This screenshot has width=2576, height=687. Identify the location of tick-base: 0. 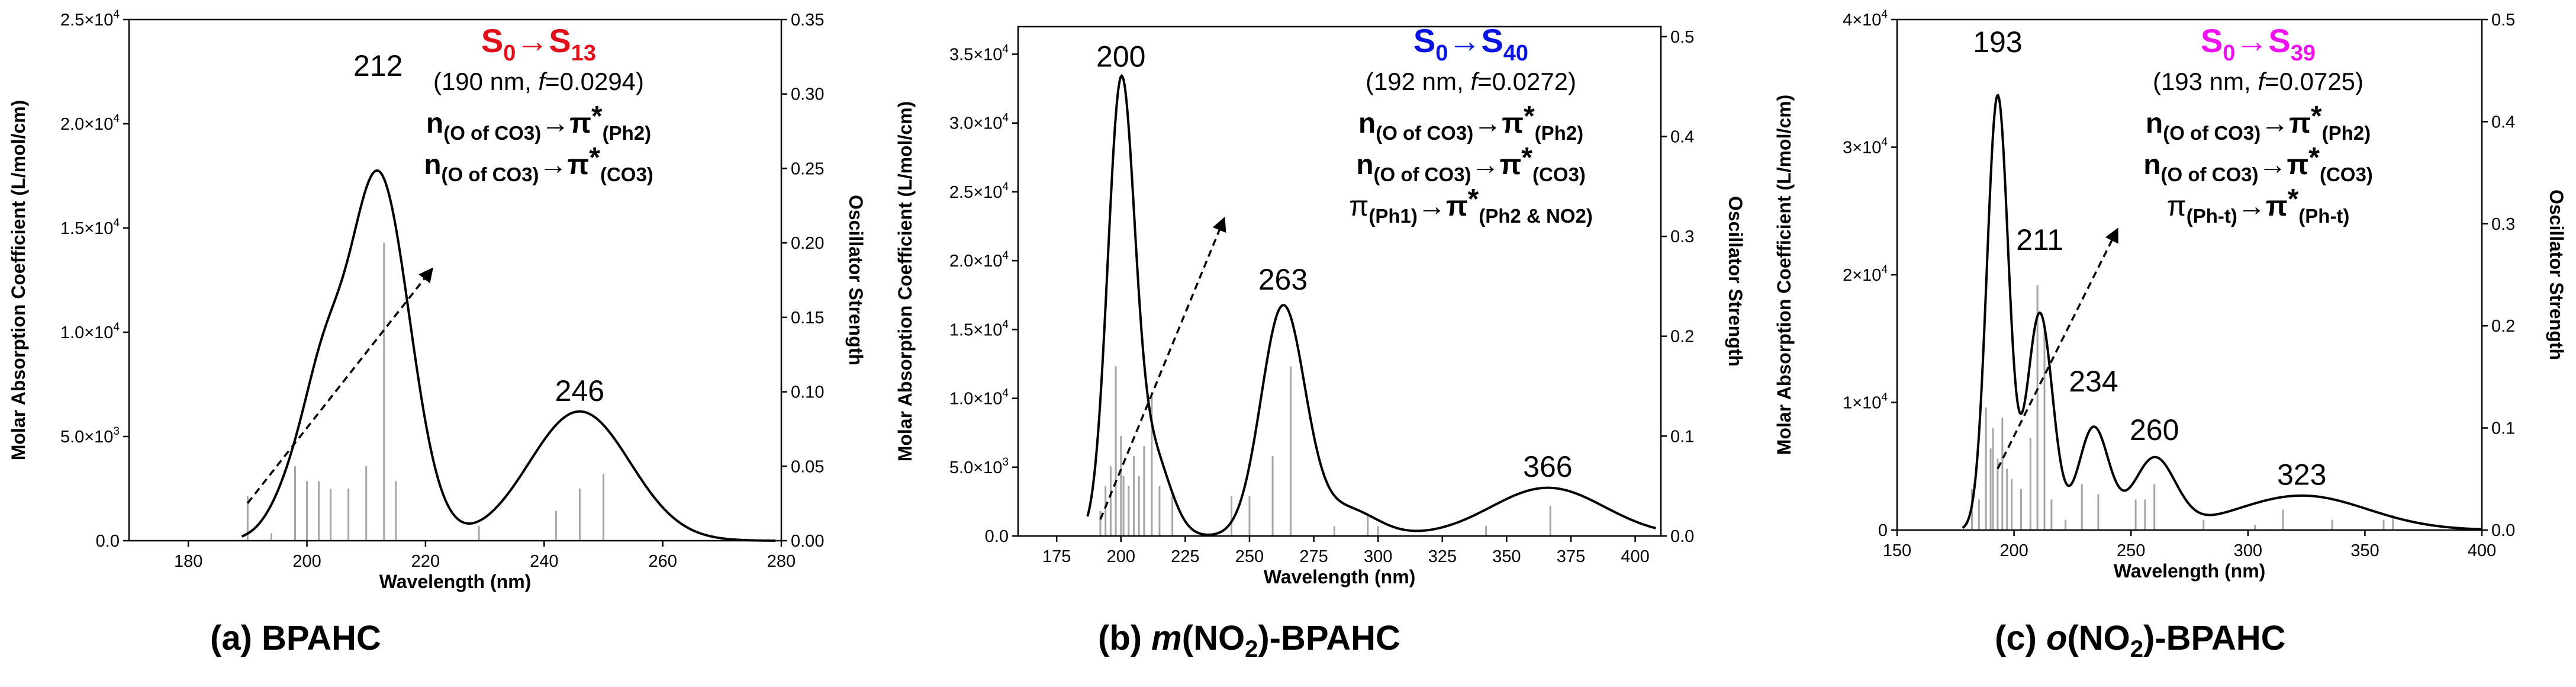
(1883, 530).